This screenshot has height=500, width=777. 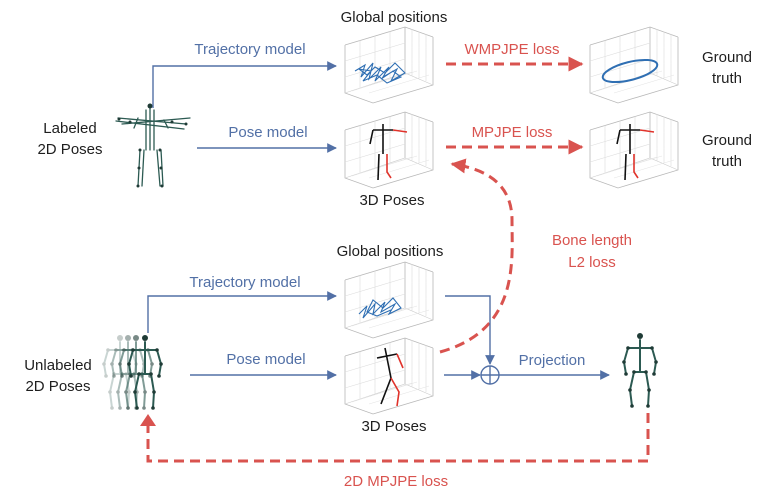 What do you see at coordinates (727, 57) in the screenshot?
I see `ground-truth-1-label-line1: Ground` at bounding box center [727, 57].